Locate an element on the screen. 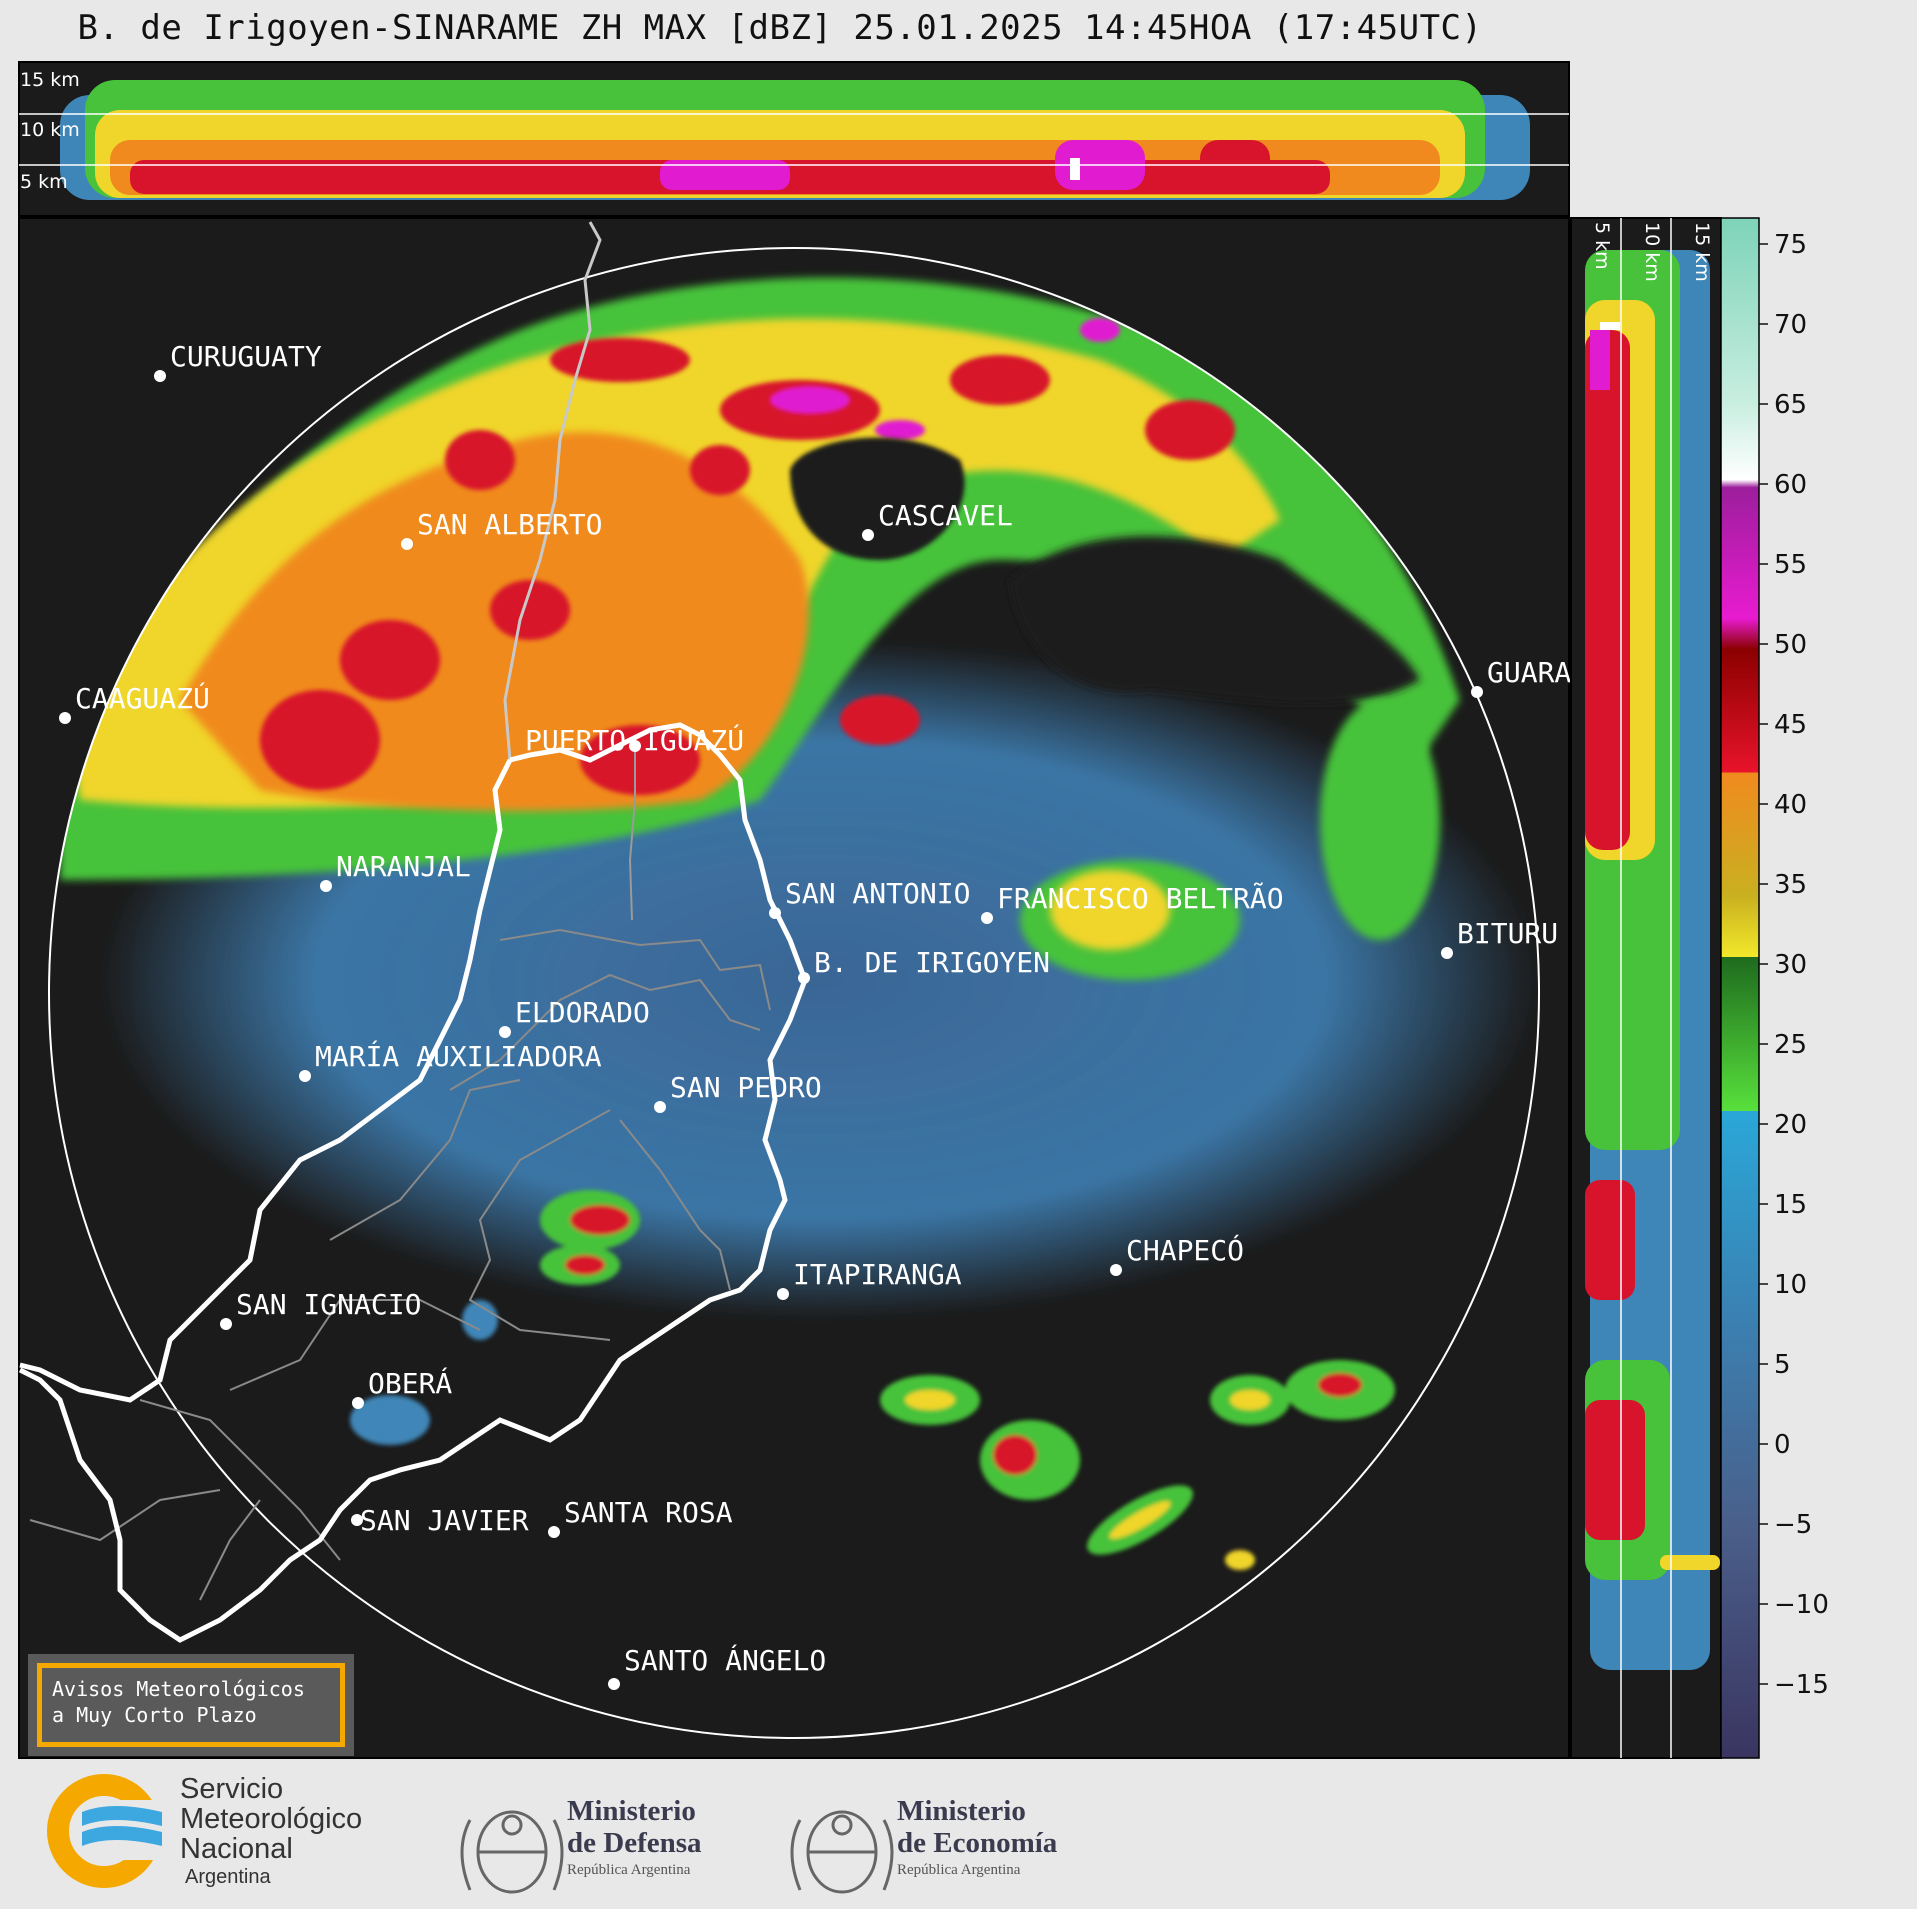 This screenshot has width=1917, height=1909. colorbar-tick-label: −15 is located at coordinates (1801, 1685).